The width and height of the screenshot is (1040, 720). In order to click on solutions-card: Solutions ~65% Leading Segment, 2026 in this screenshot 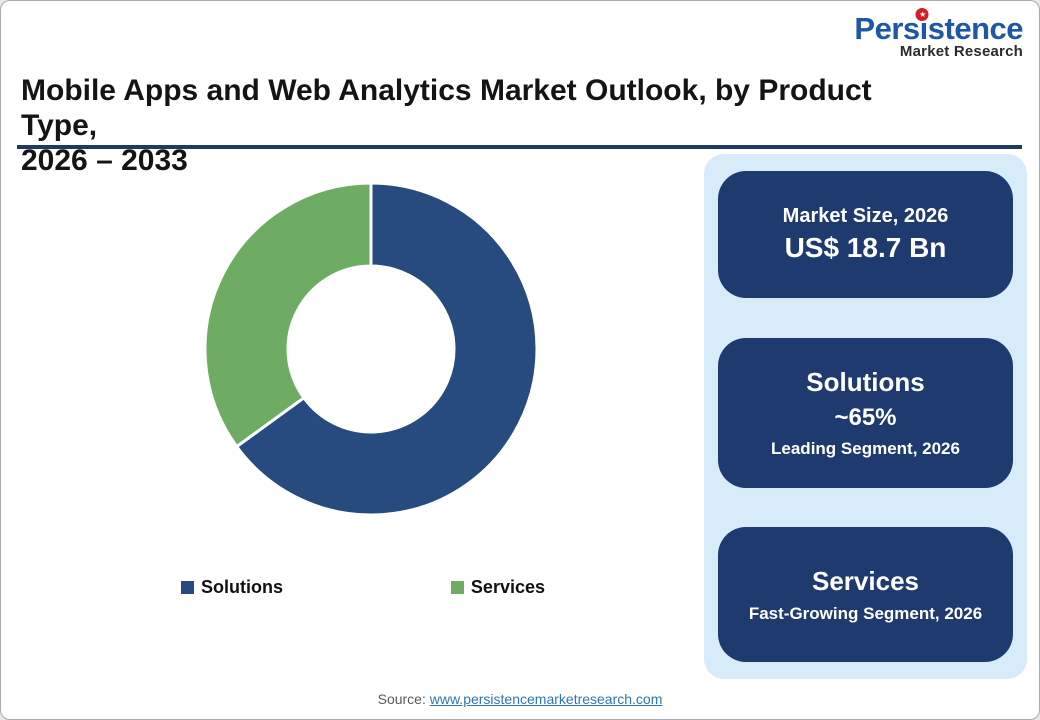, I will do `click(865, 412)`.